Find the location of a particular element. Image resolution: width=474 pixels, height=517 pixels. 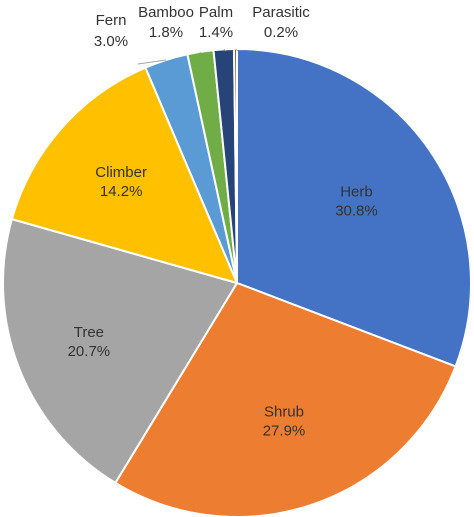

slice-value-bamboo: 1.8% is located at coordinates (166, 32).